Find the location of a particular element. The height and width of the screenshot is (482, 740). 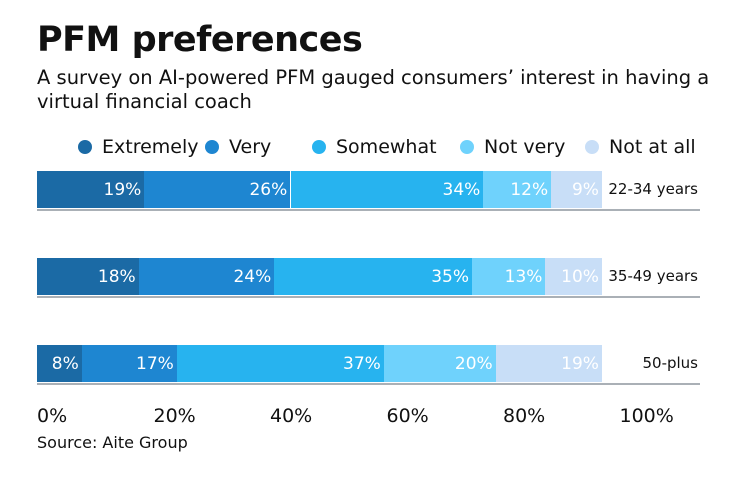

data-label: 18% is located at coordinates (116, 276).